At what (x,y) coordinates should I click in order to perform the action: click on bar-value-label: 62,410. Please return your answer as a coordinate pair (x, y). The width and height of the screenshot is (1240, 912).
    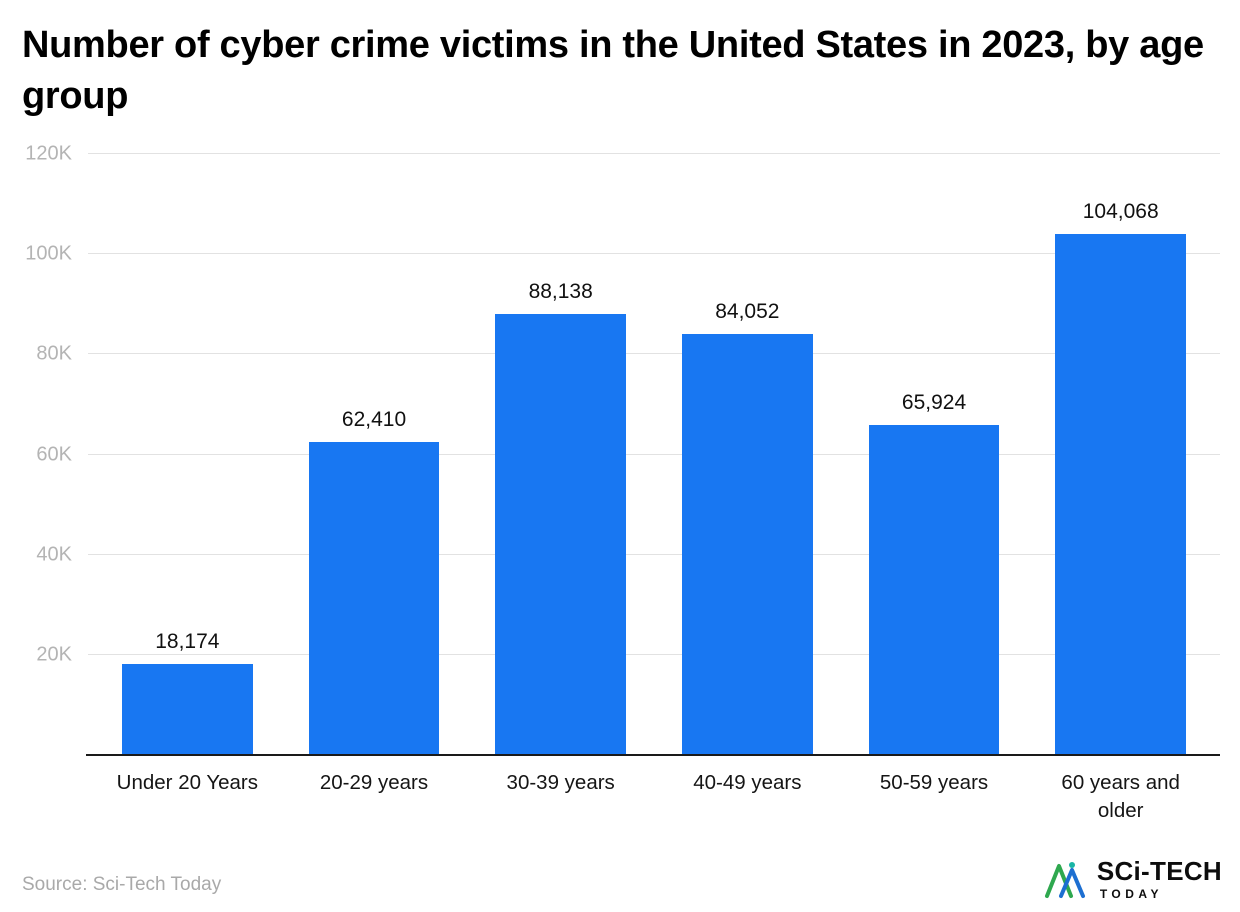
    Looking at the image, I should click on (374, 420).